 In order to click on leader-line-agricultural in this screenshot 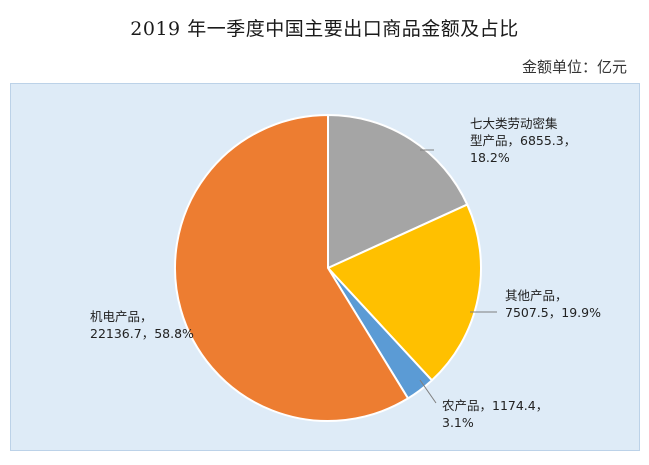, I will do `click(428, 391)`.